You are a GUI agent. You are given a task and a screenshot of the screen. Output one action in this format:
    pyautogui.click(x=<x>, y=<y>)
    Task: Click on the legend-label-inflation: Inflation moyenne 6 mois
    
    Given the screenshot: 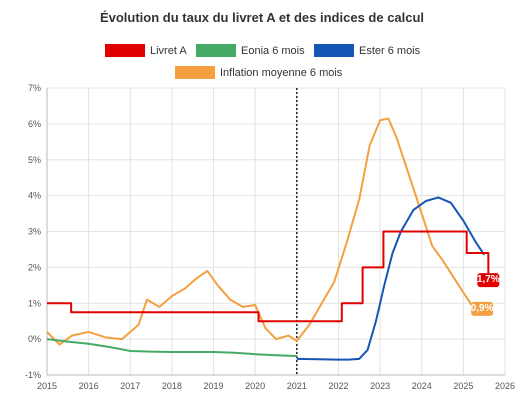 What is the action you would take?
    pyautogui.click(x=281, y=73)
    